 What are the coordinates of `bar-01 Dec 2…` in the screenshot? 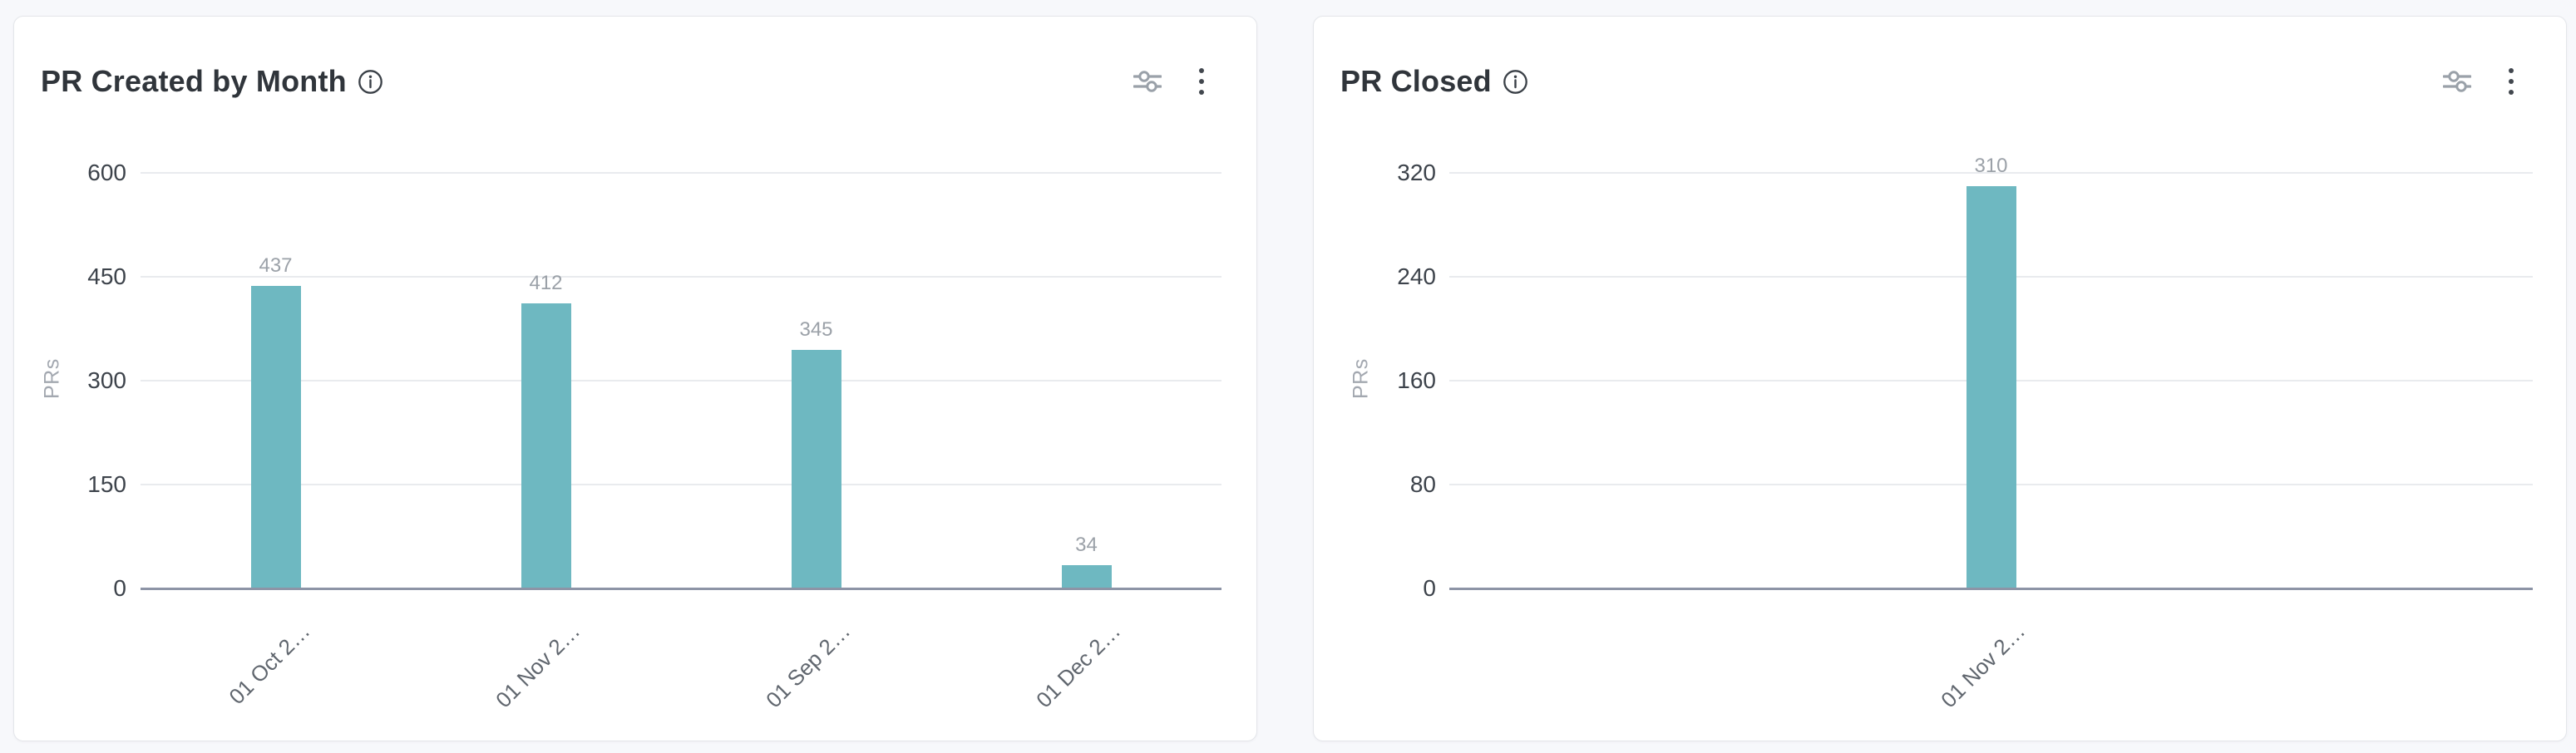 It's located at (1086, 576).